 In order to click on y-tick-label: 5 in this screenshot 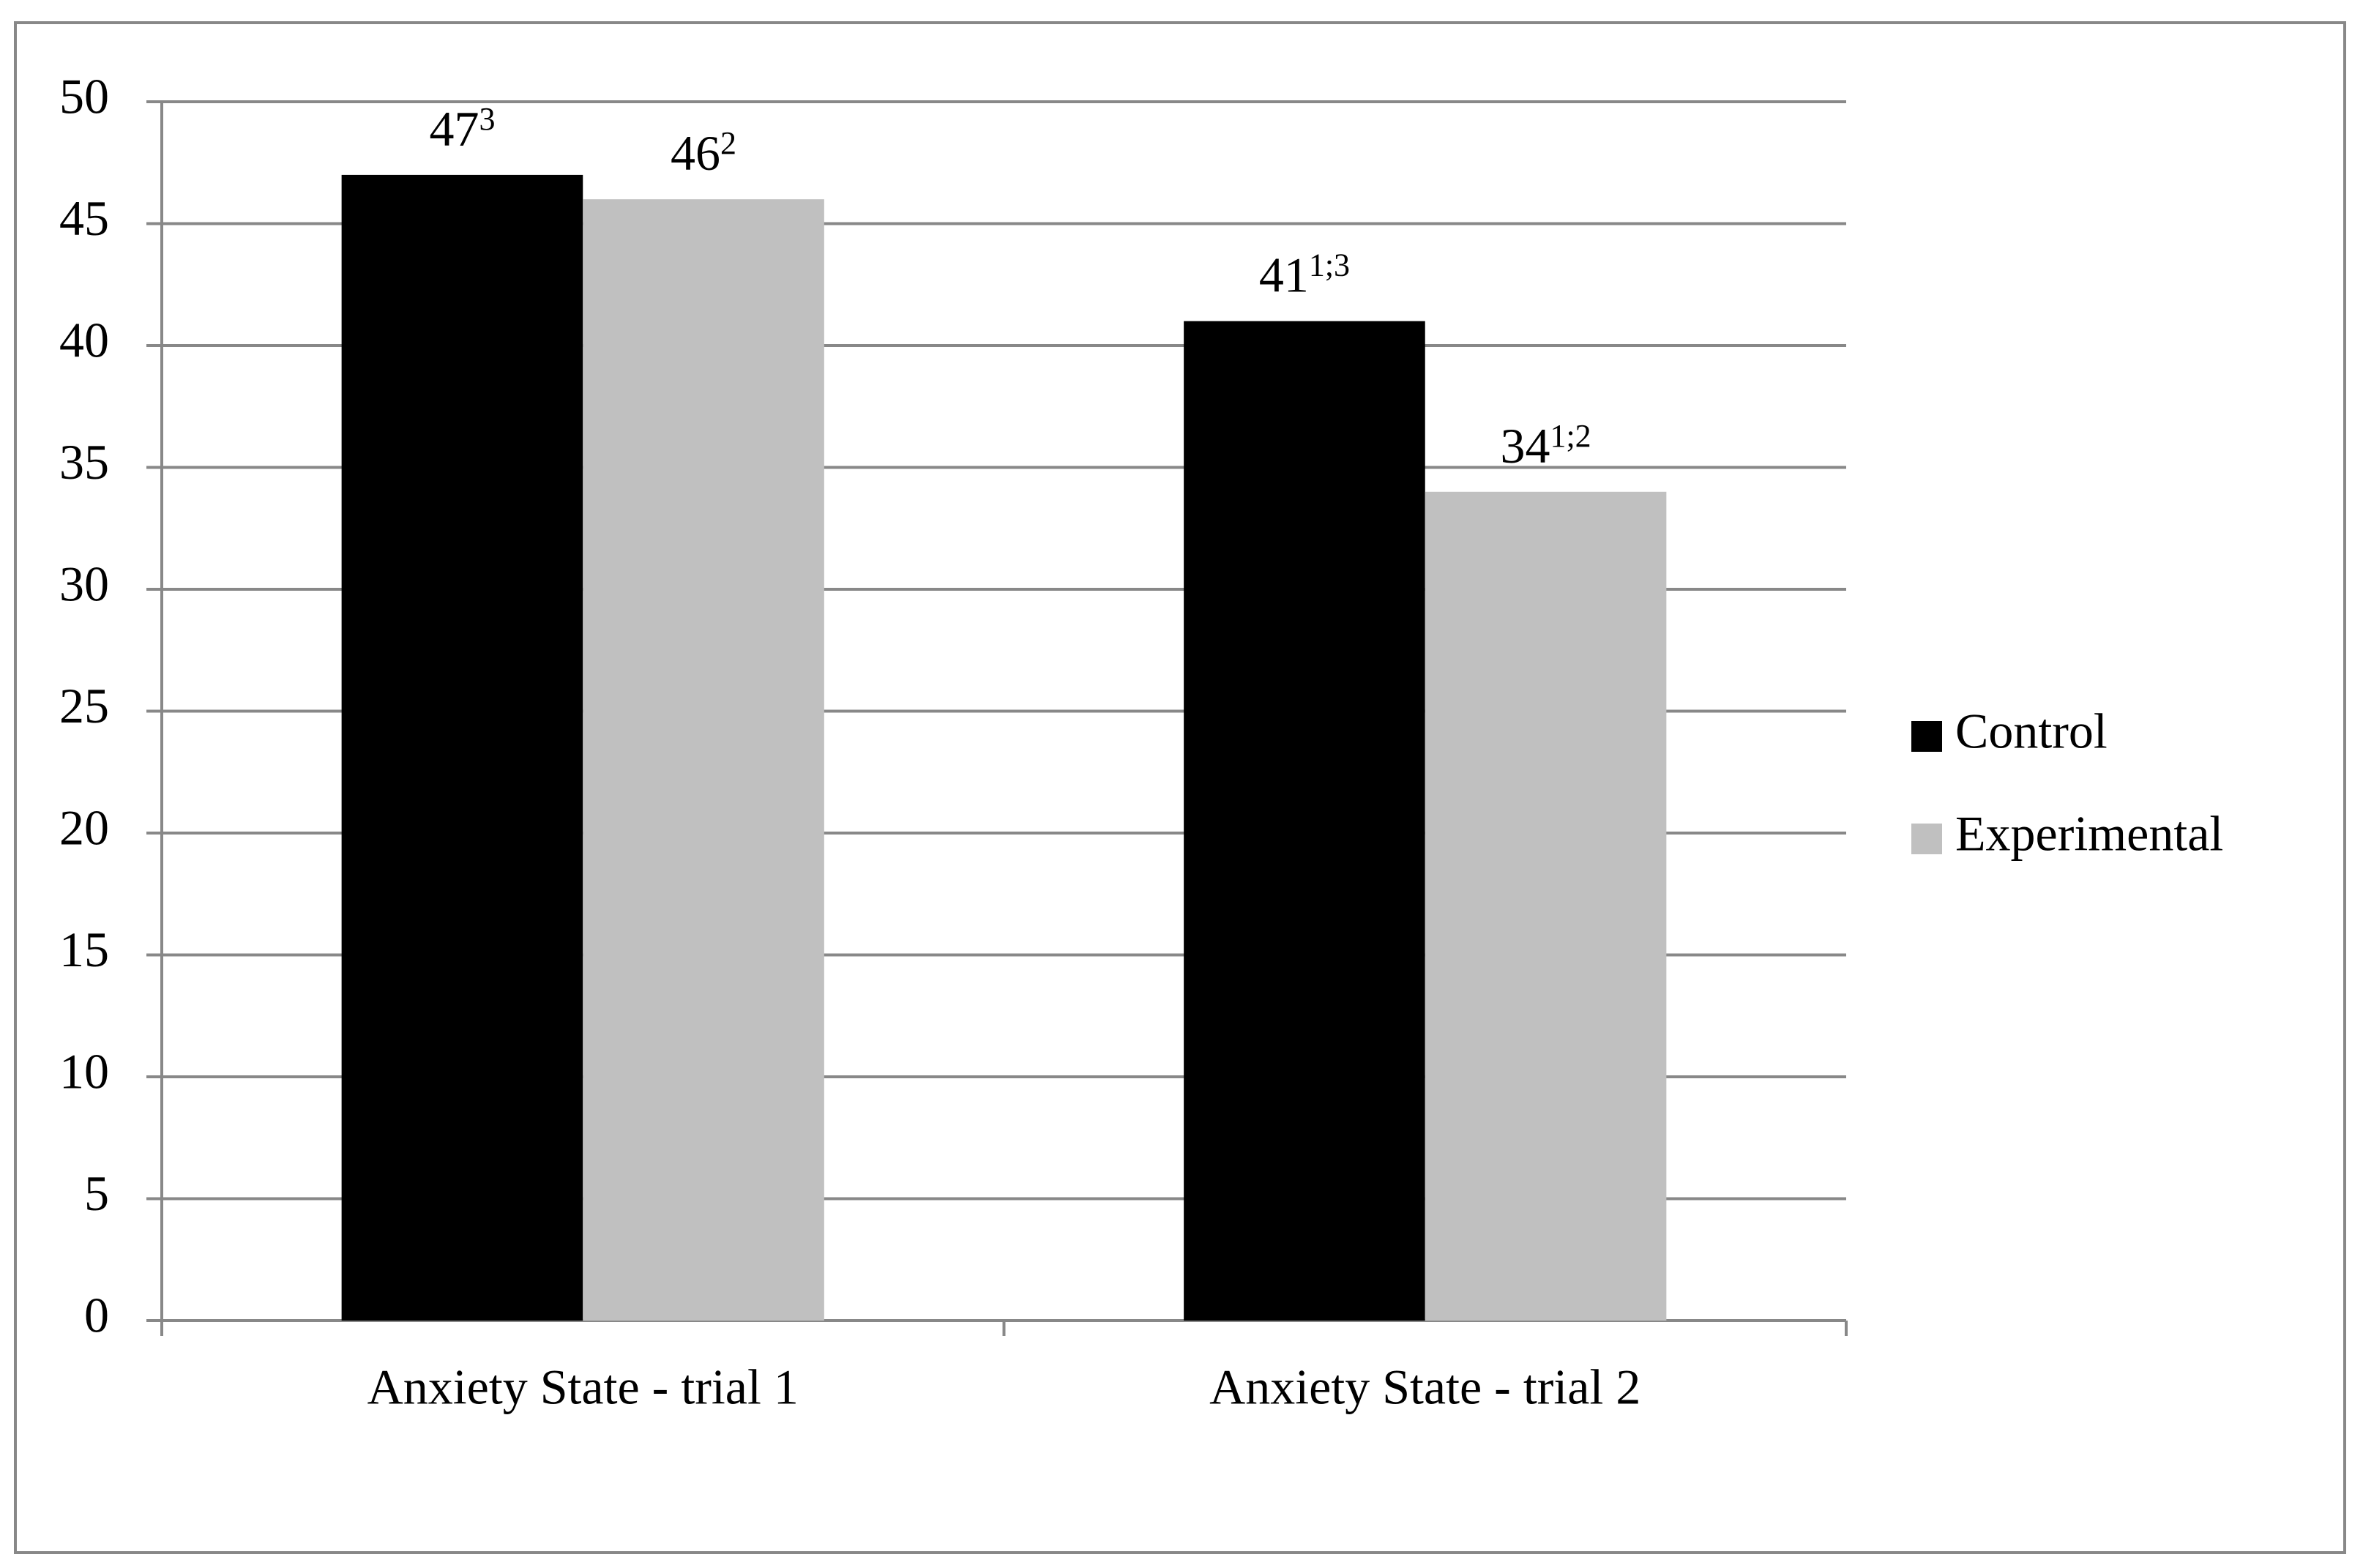, I will do `click(96, 1193)`.